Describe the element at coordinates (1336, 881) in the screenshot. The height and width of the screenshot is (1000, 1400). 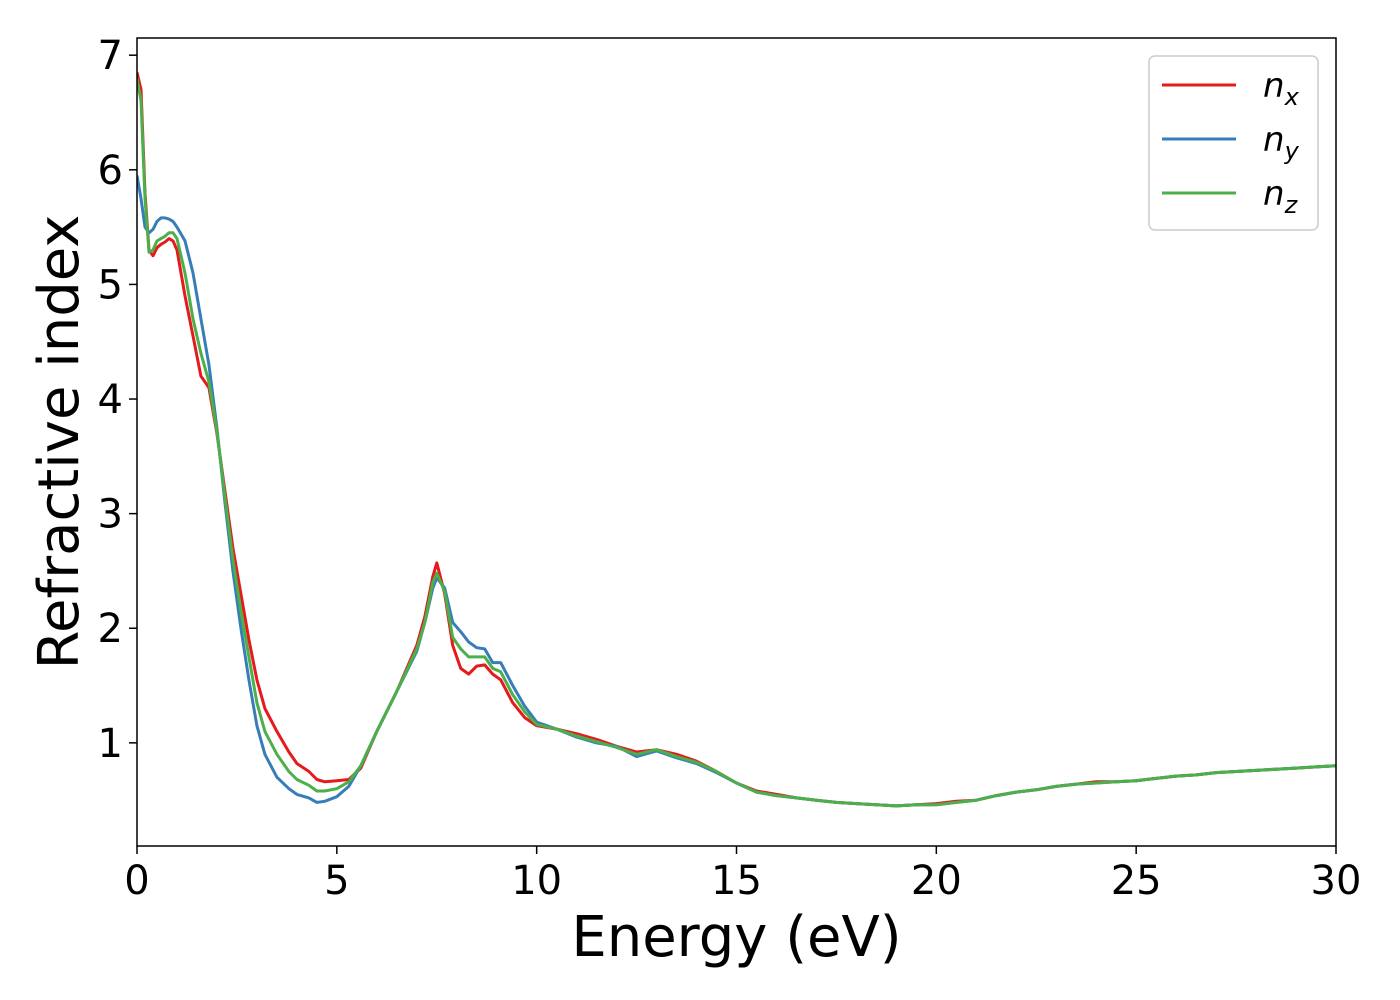
I see `x-tick-label: 30` at that location.